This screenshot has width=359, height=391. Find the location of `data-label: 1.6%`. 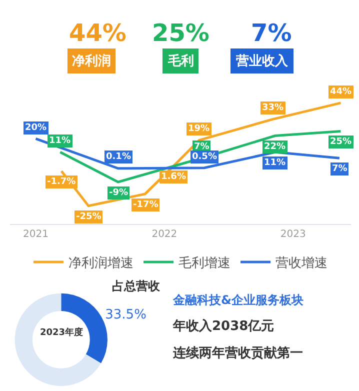

data-label: 1.6% is located at coordinates (173, 177).